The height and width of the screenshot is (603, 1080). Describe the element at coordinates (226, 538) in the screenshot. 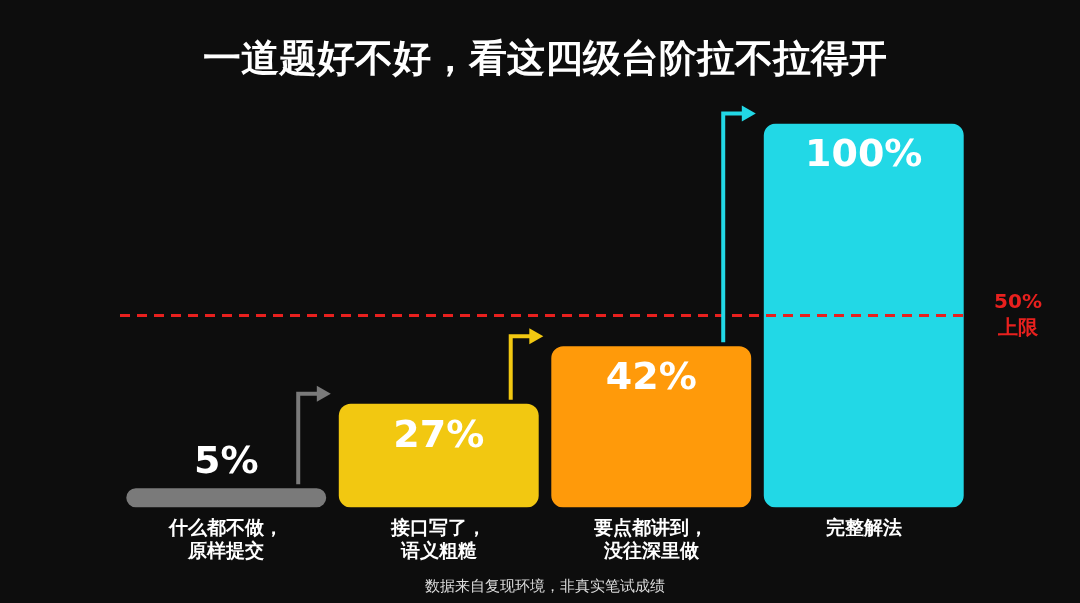

I see `x-tick-label: 什么都不做，原样提交` at that location.